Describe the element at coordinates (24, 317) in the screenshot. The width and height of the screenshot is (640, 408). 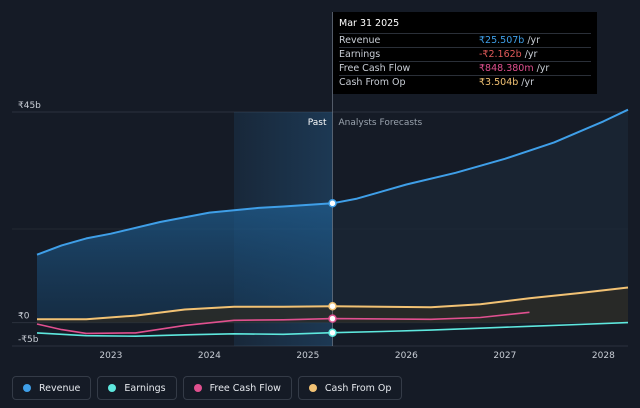
I see `y-tick-label: ₹0` at that location.